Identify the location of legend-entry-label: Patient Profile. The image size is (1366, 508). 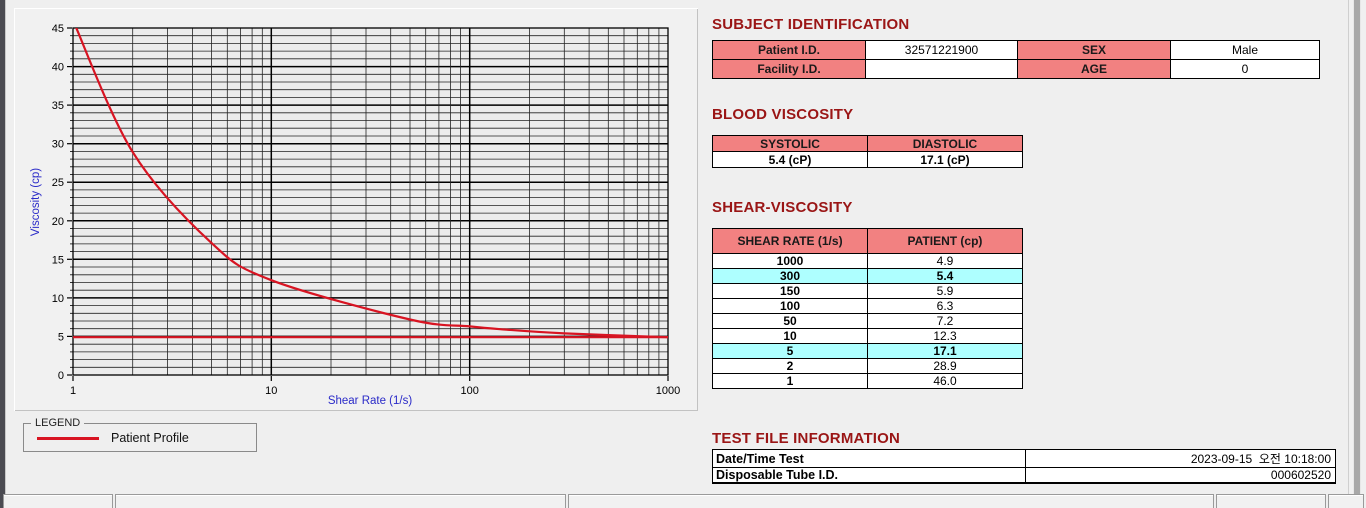
(150, 438).